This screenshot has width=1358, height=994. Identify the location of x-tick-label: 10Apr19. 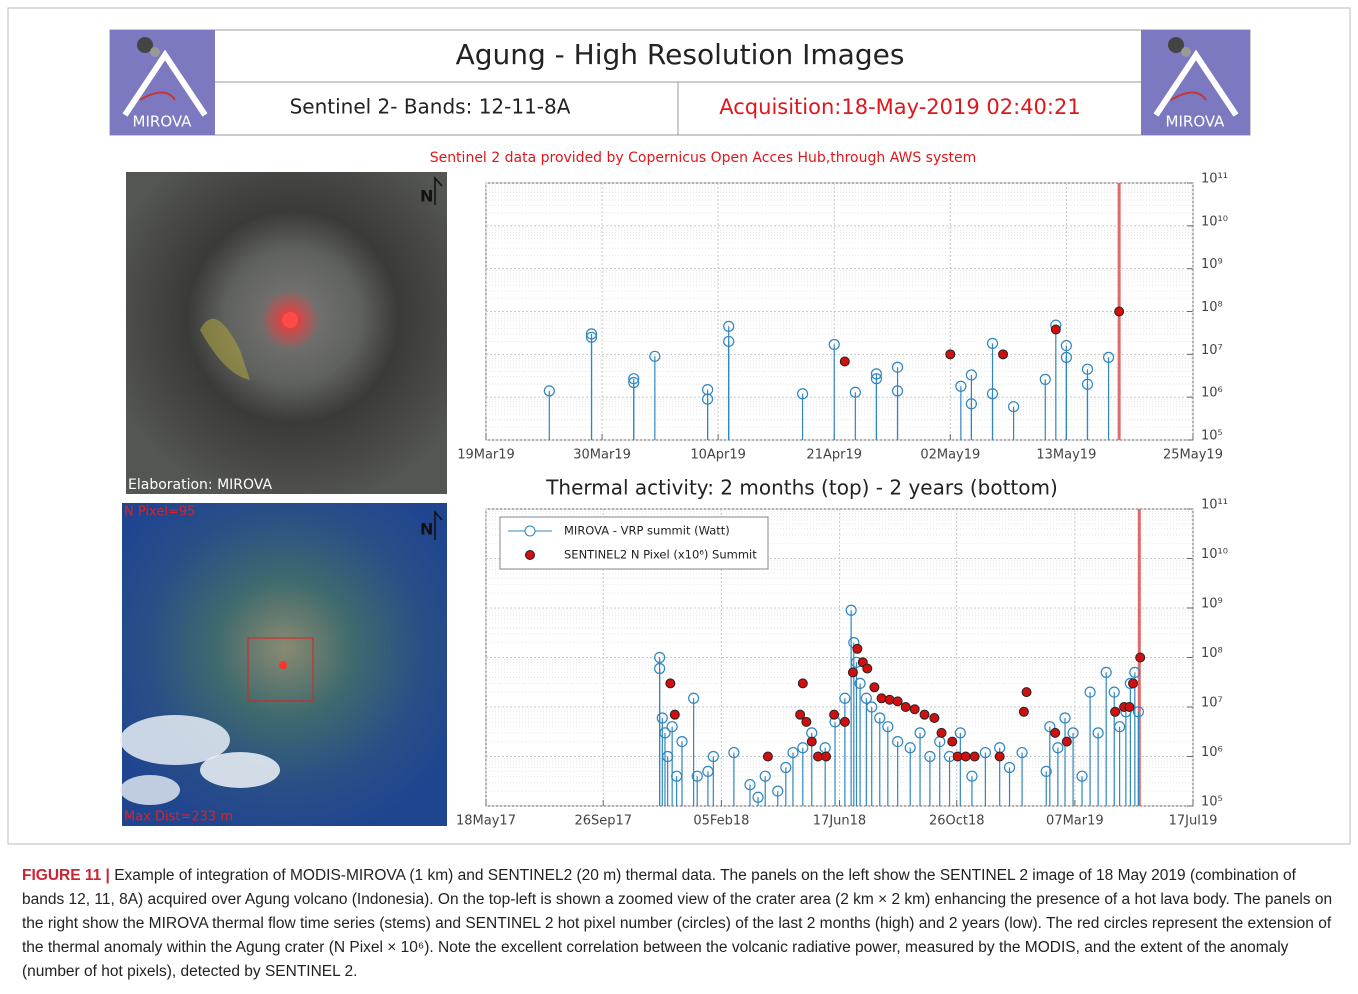
(718, 455).